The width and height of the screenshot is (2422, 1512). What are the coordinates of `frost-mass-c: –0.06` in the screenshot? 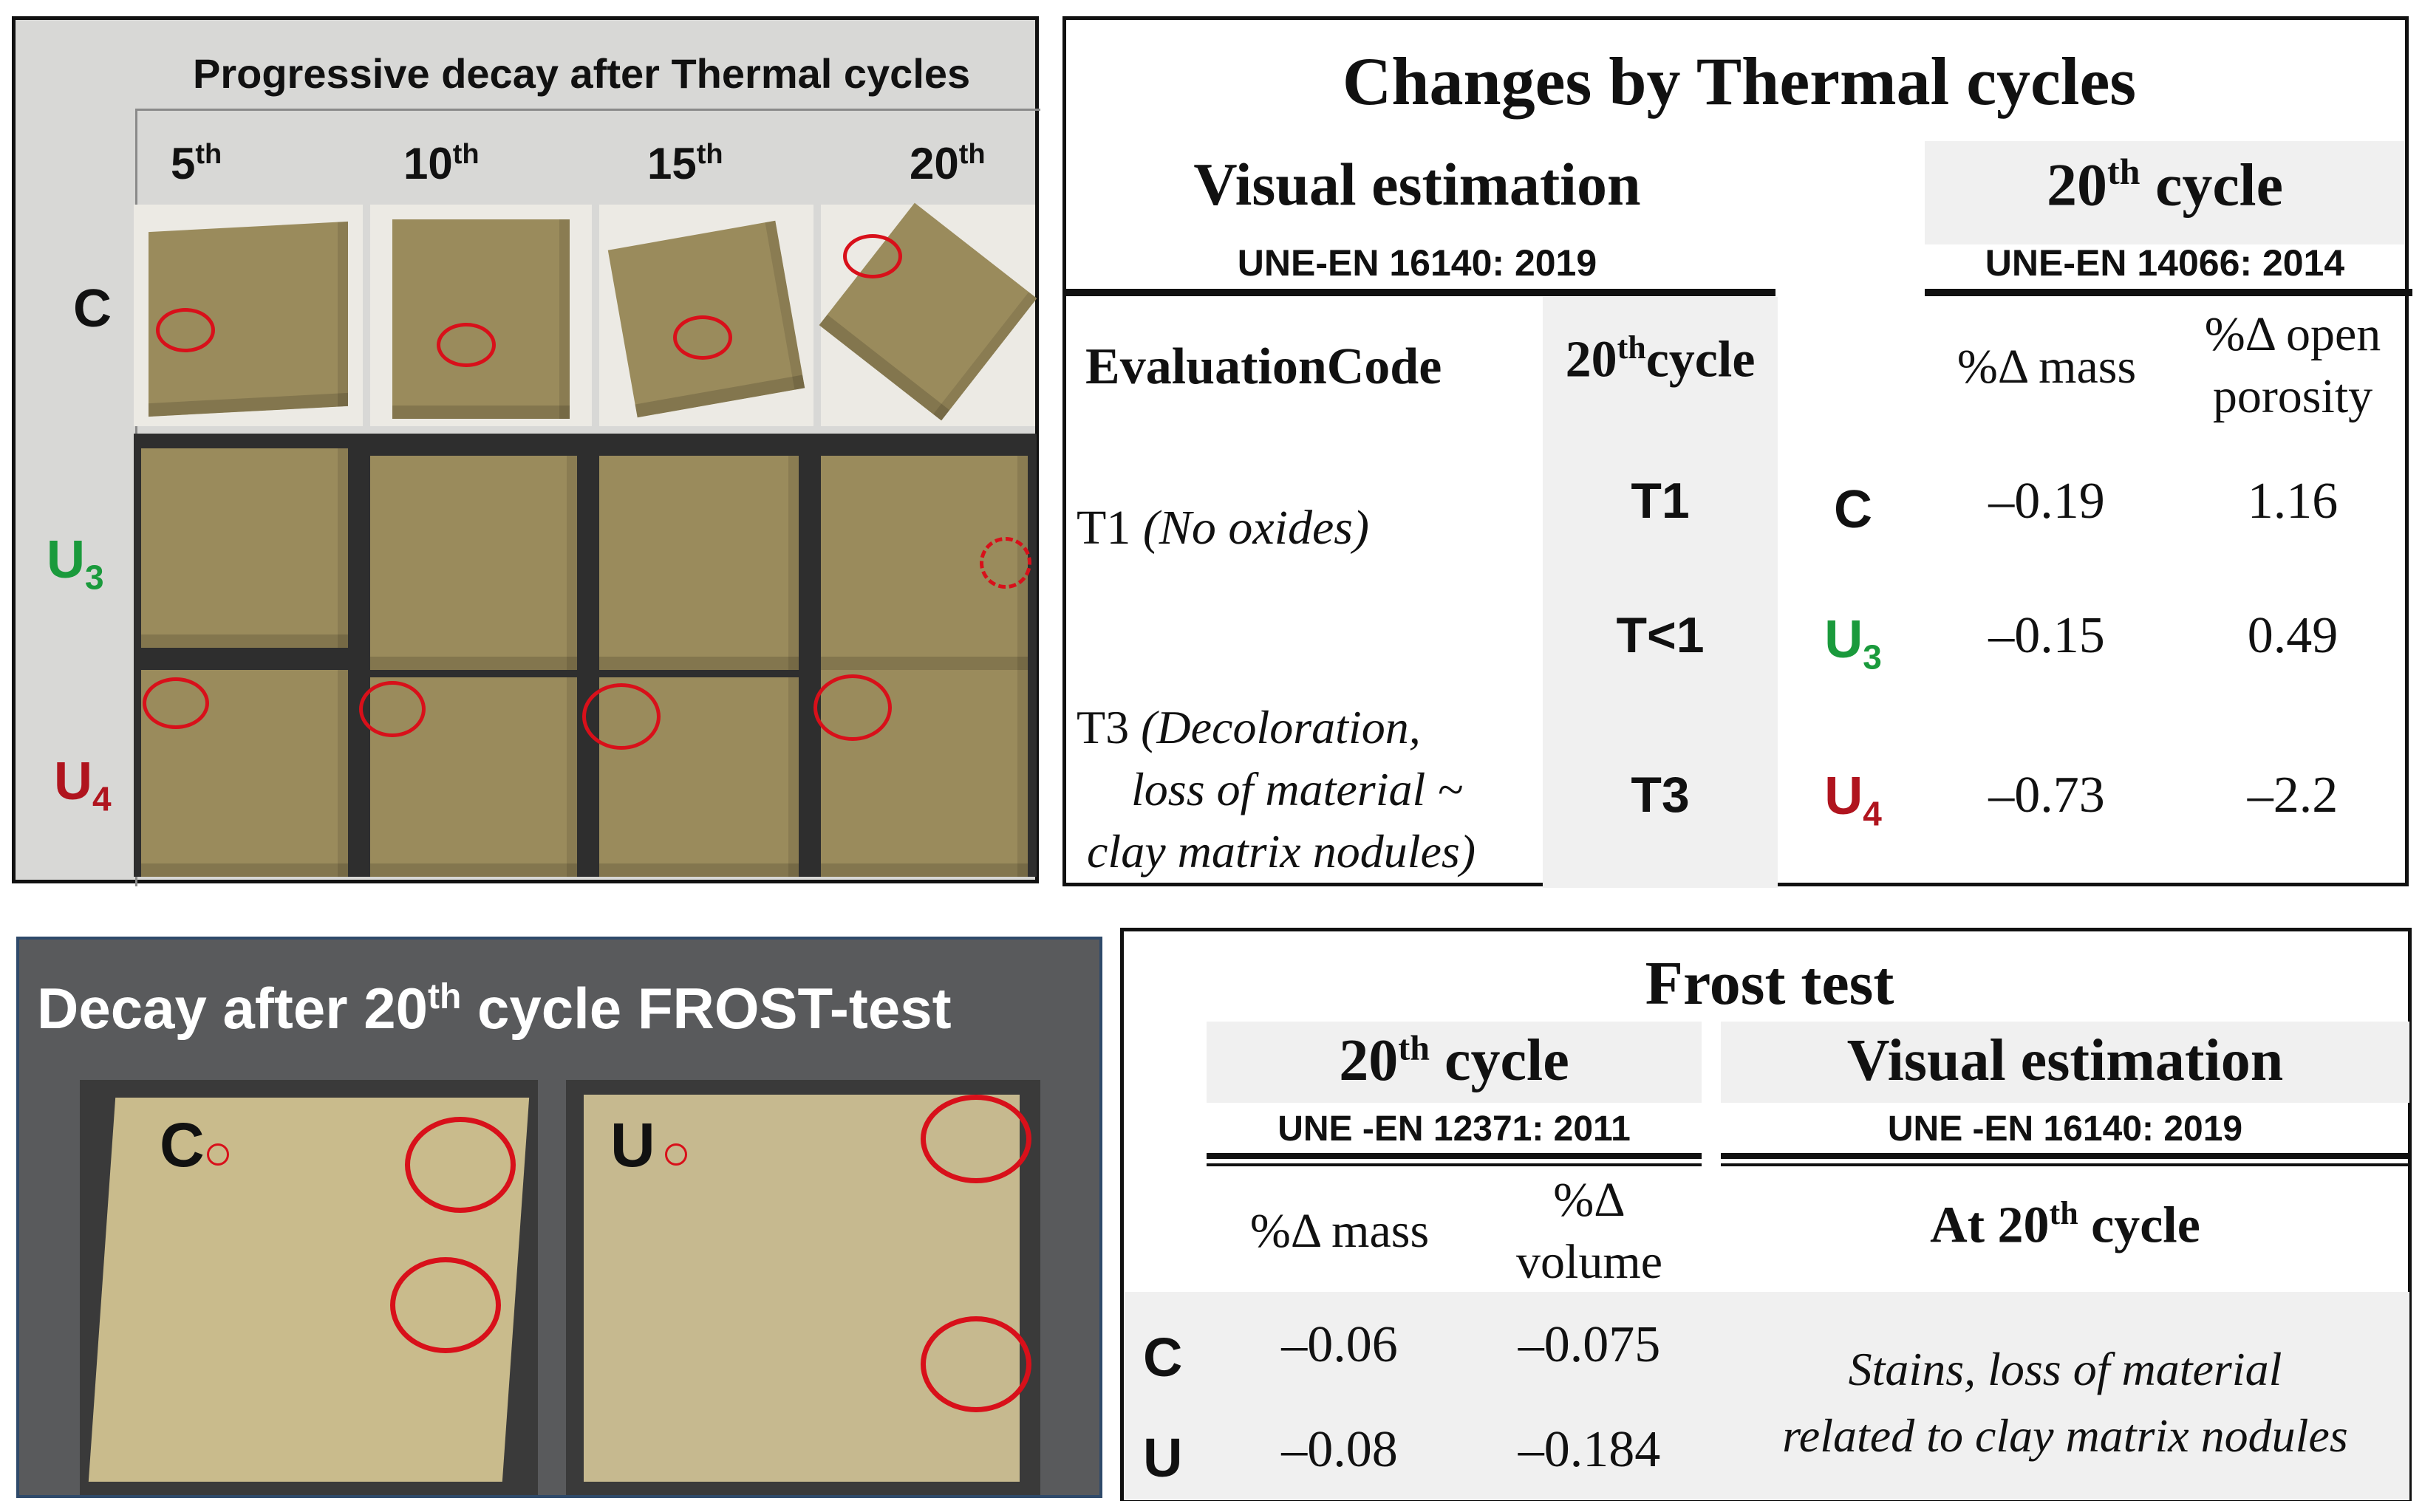 It's located at (1339, 1344).